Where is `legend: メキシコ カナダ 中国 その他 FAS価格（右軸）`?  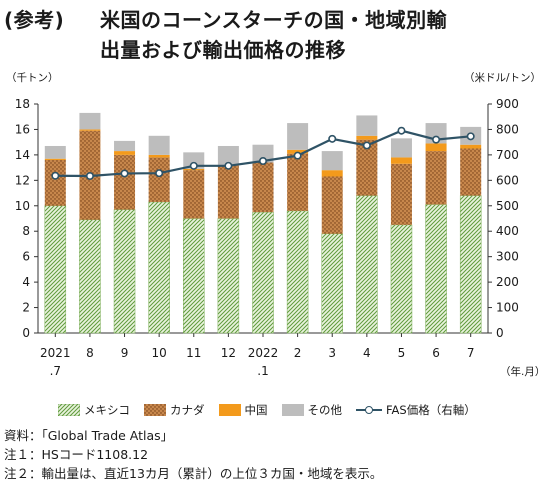
legend: メキシコ カナダ 中国 その他 FAS価格（右軸） is located at coordinates (274, 410).